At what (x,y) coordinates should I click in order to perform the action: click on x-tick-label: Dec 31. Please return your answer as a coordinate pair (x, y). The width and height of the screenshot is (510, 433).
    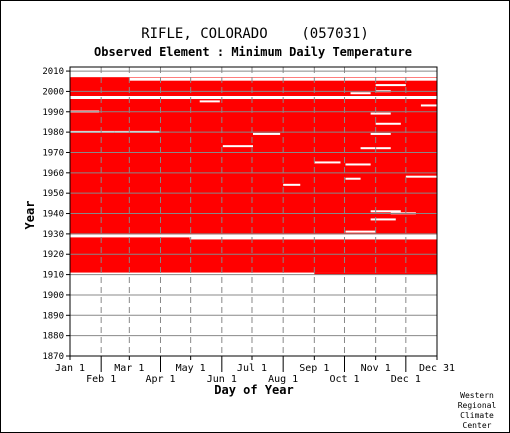
    Looking at the image, I should click on (437, 368).